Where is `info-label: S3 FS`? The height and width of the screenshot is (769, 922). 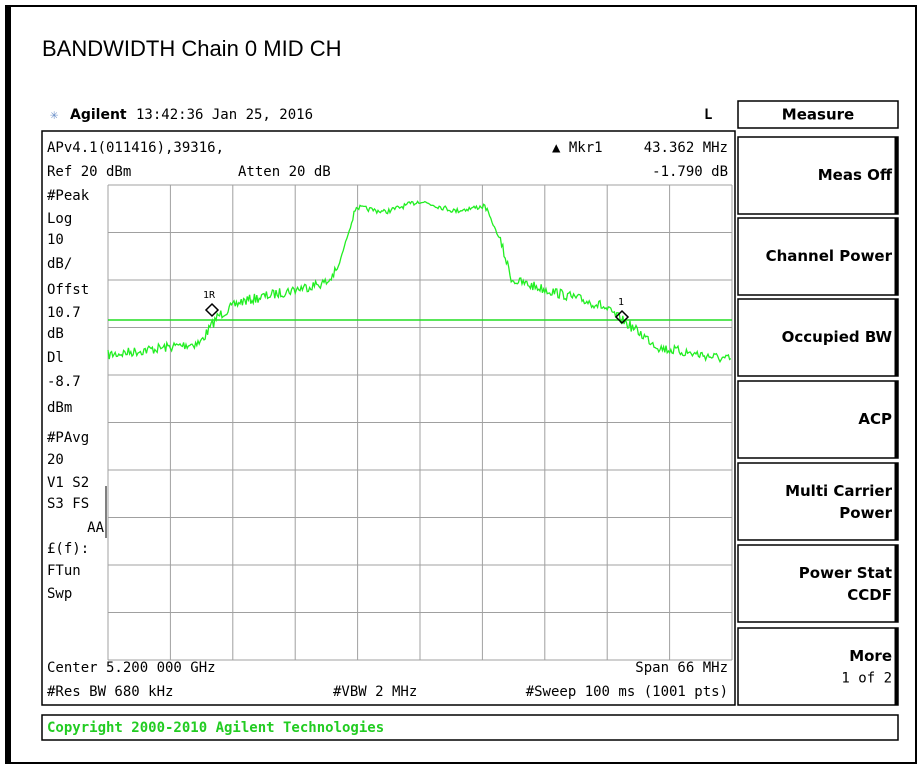 info-label: S3 FS is located at coordinates (68, 504).